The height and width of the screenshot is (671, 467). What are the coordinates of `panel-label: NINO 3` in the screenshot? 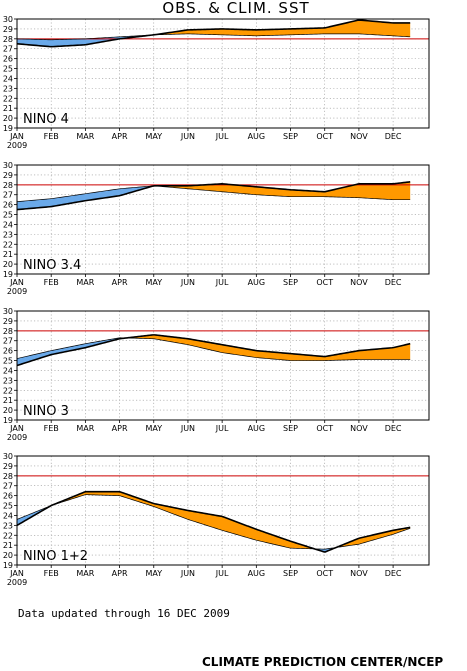 It's located at (46, 411).